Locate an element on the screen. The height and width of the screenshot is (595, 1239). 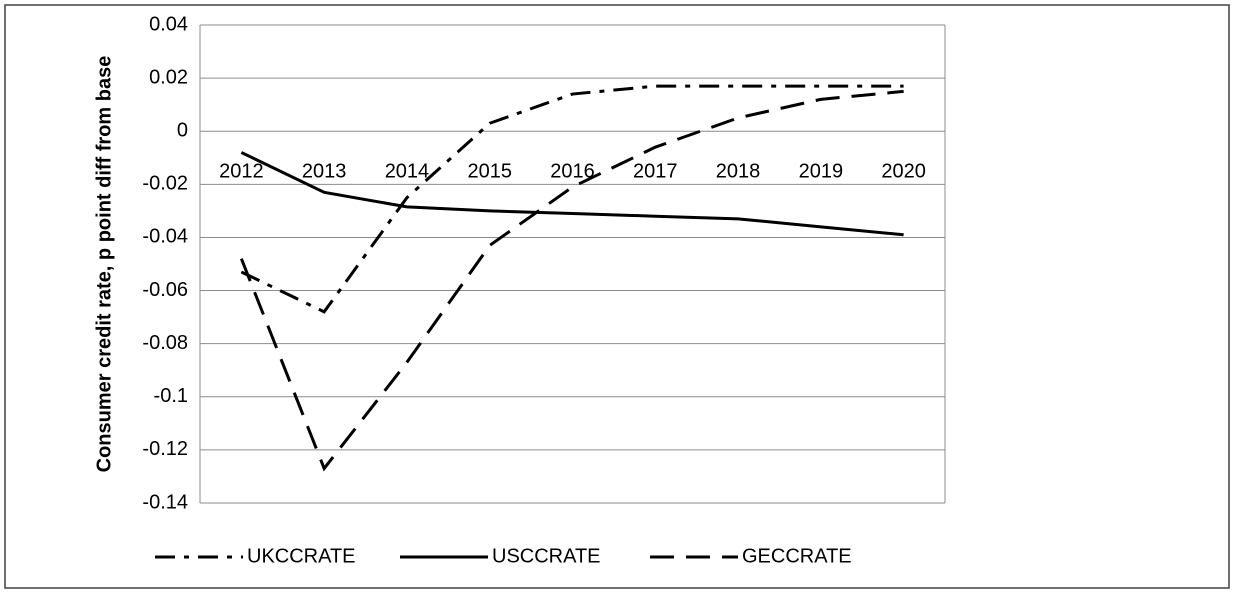
x-tick-label: 2012 is located at coordinates (241, 172).